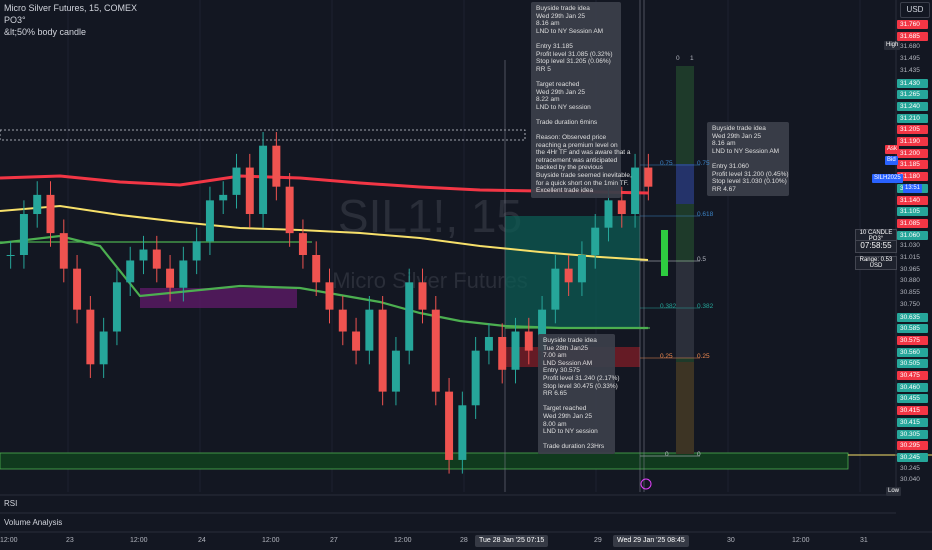 Image resolution: width=932 pixels, height=550 pixels. I want to click on current-bar-marker, so click(664, 253).